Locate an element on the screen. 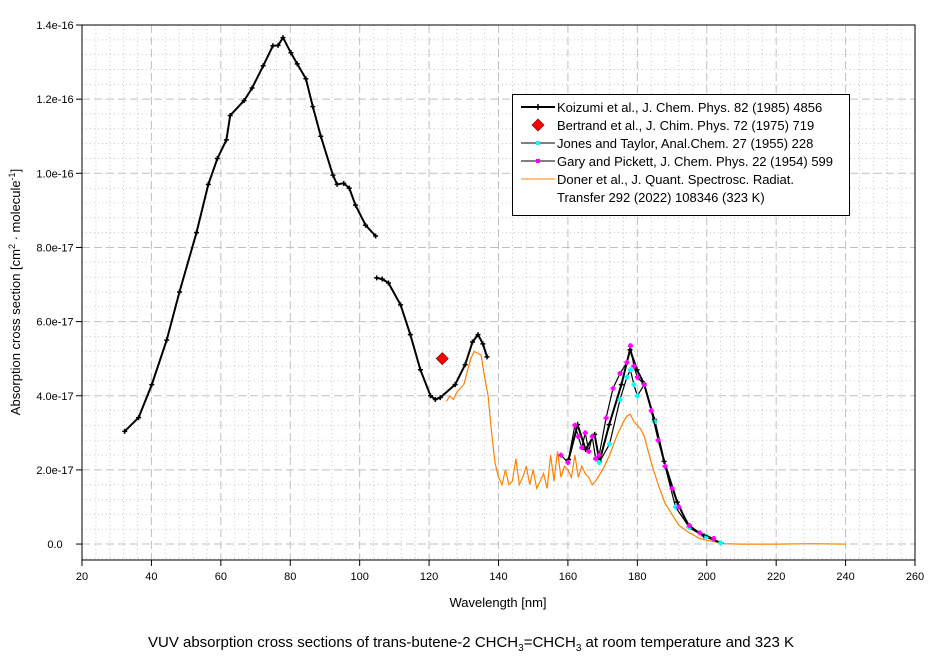  legend-line-cross-icon is located at coordinates (538, 107).